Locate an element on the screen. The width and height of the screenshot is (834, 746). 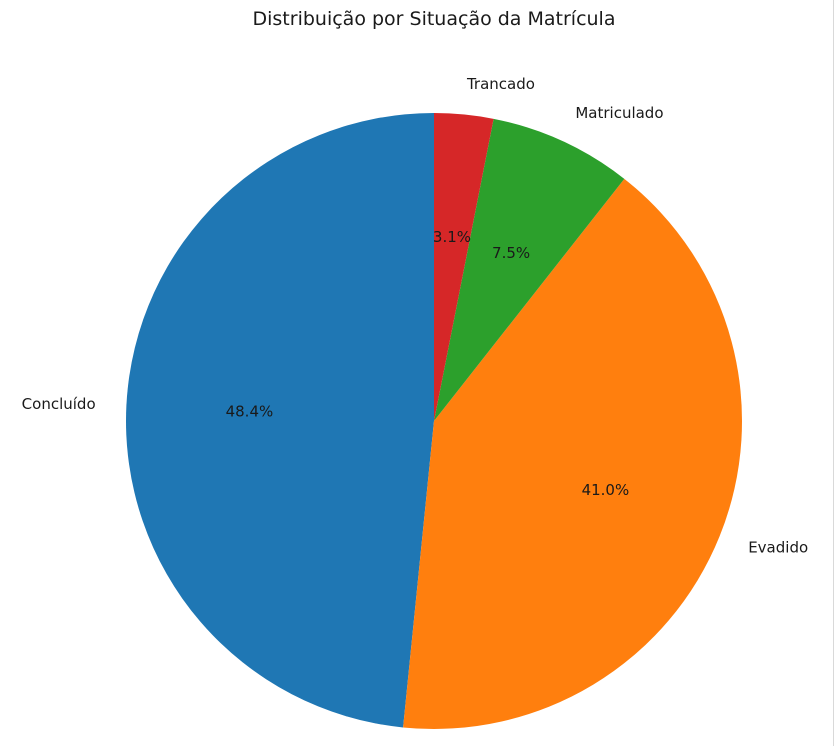
pie-slice-matriculado is located at coordinates (529, 269).